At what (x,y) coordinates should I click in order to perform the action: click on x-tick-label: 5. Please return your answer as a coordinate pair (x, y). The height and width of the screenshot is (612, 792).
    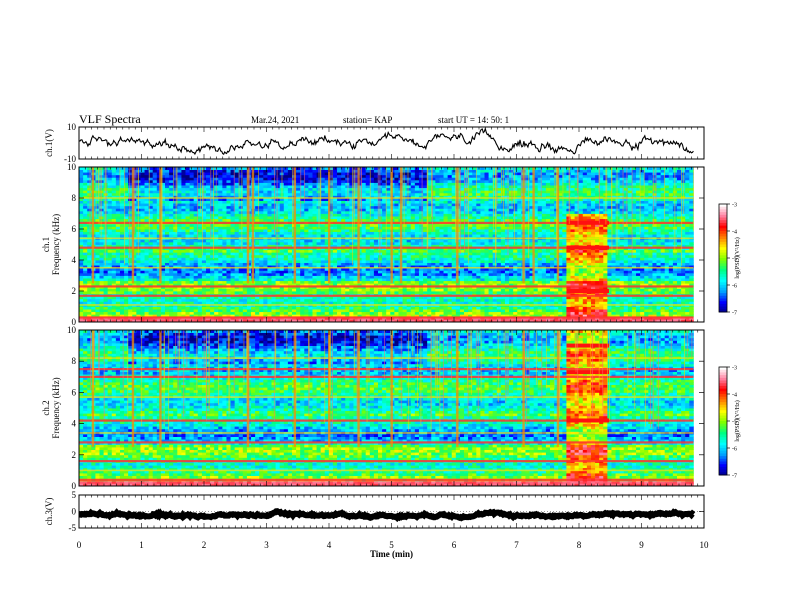
    Looking at the image, I should click on (391, 545).